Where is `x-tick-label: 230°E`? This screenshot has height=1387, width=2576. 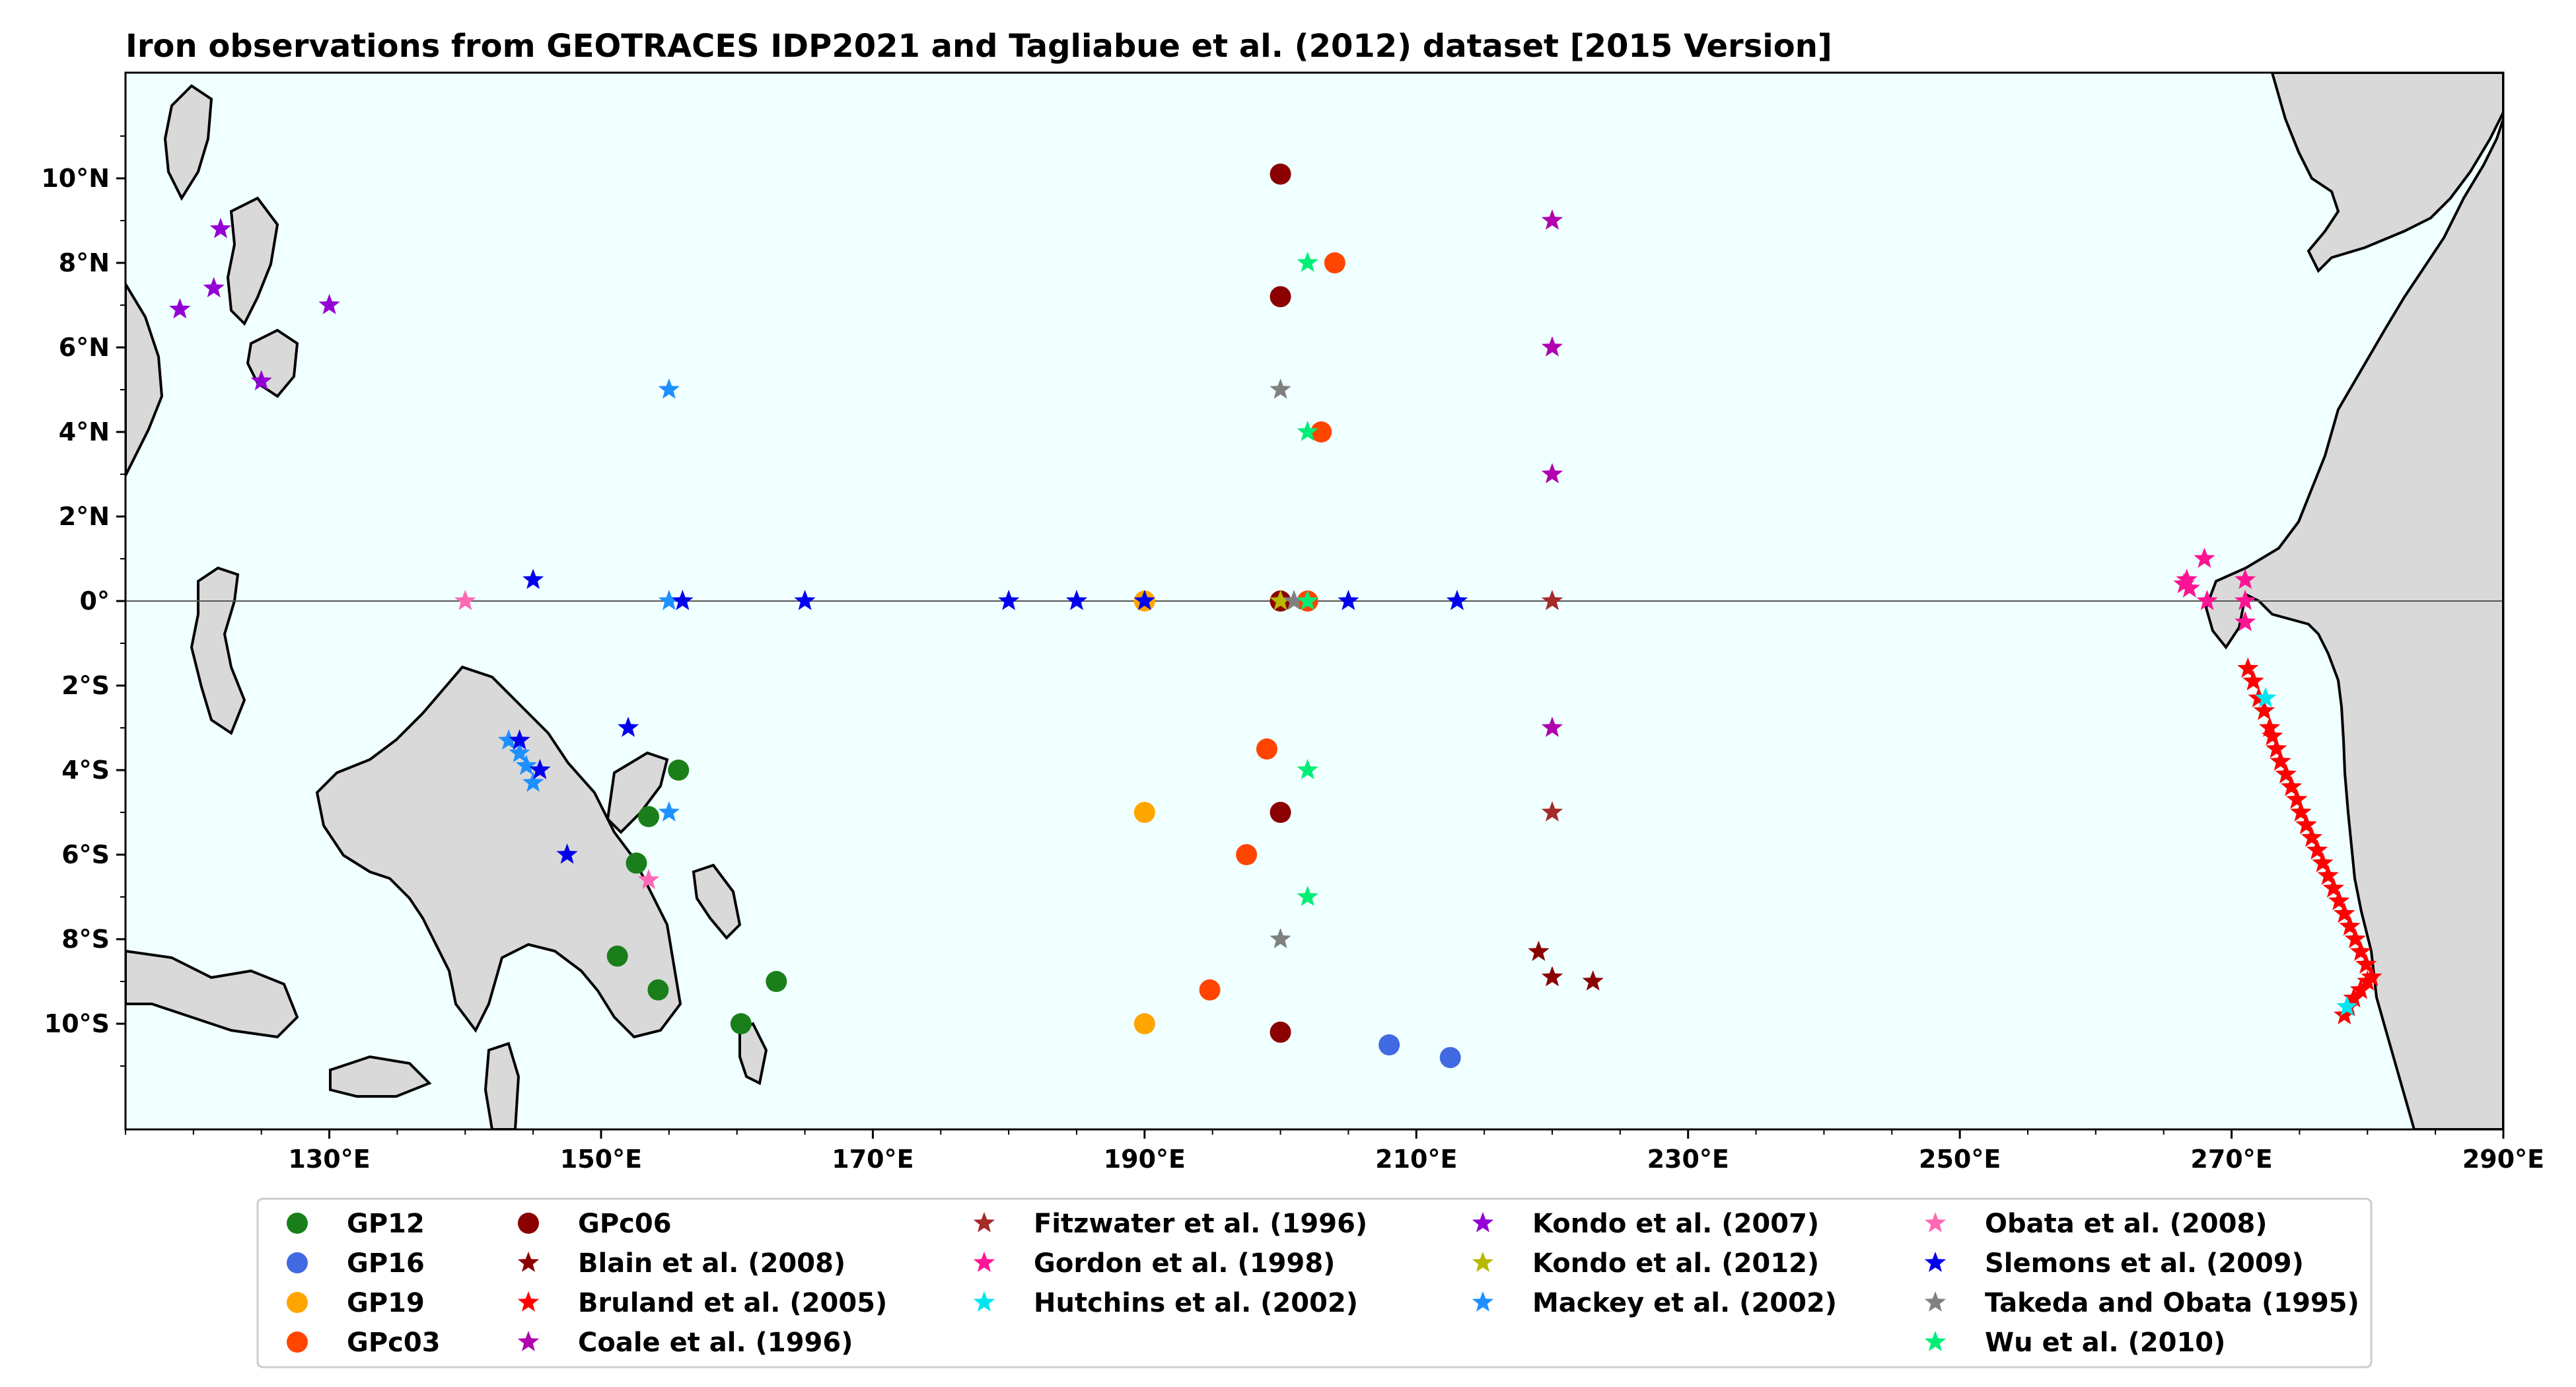
x-tick-label: 230°E is located at coordinates (1688, 1159).